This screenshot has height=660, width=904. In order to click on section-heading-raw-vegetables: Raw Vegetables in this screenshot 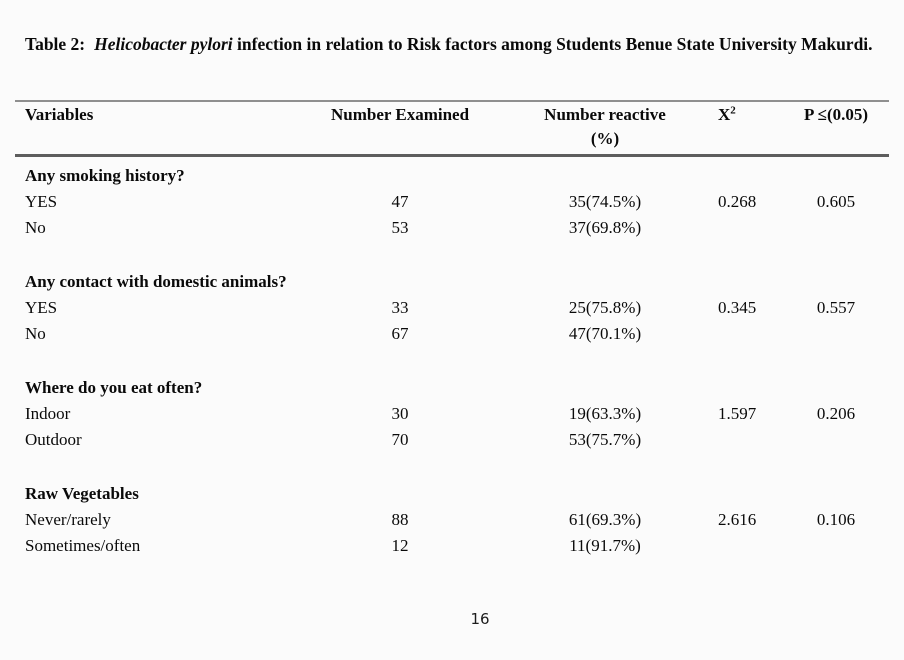, I will do `click(82, 493)`.